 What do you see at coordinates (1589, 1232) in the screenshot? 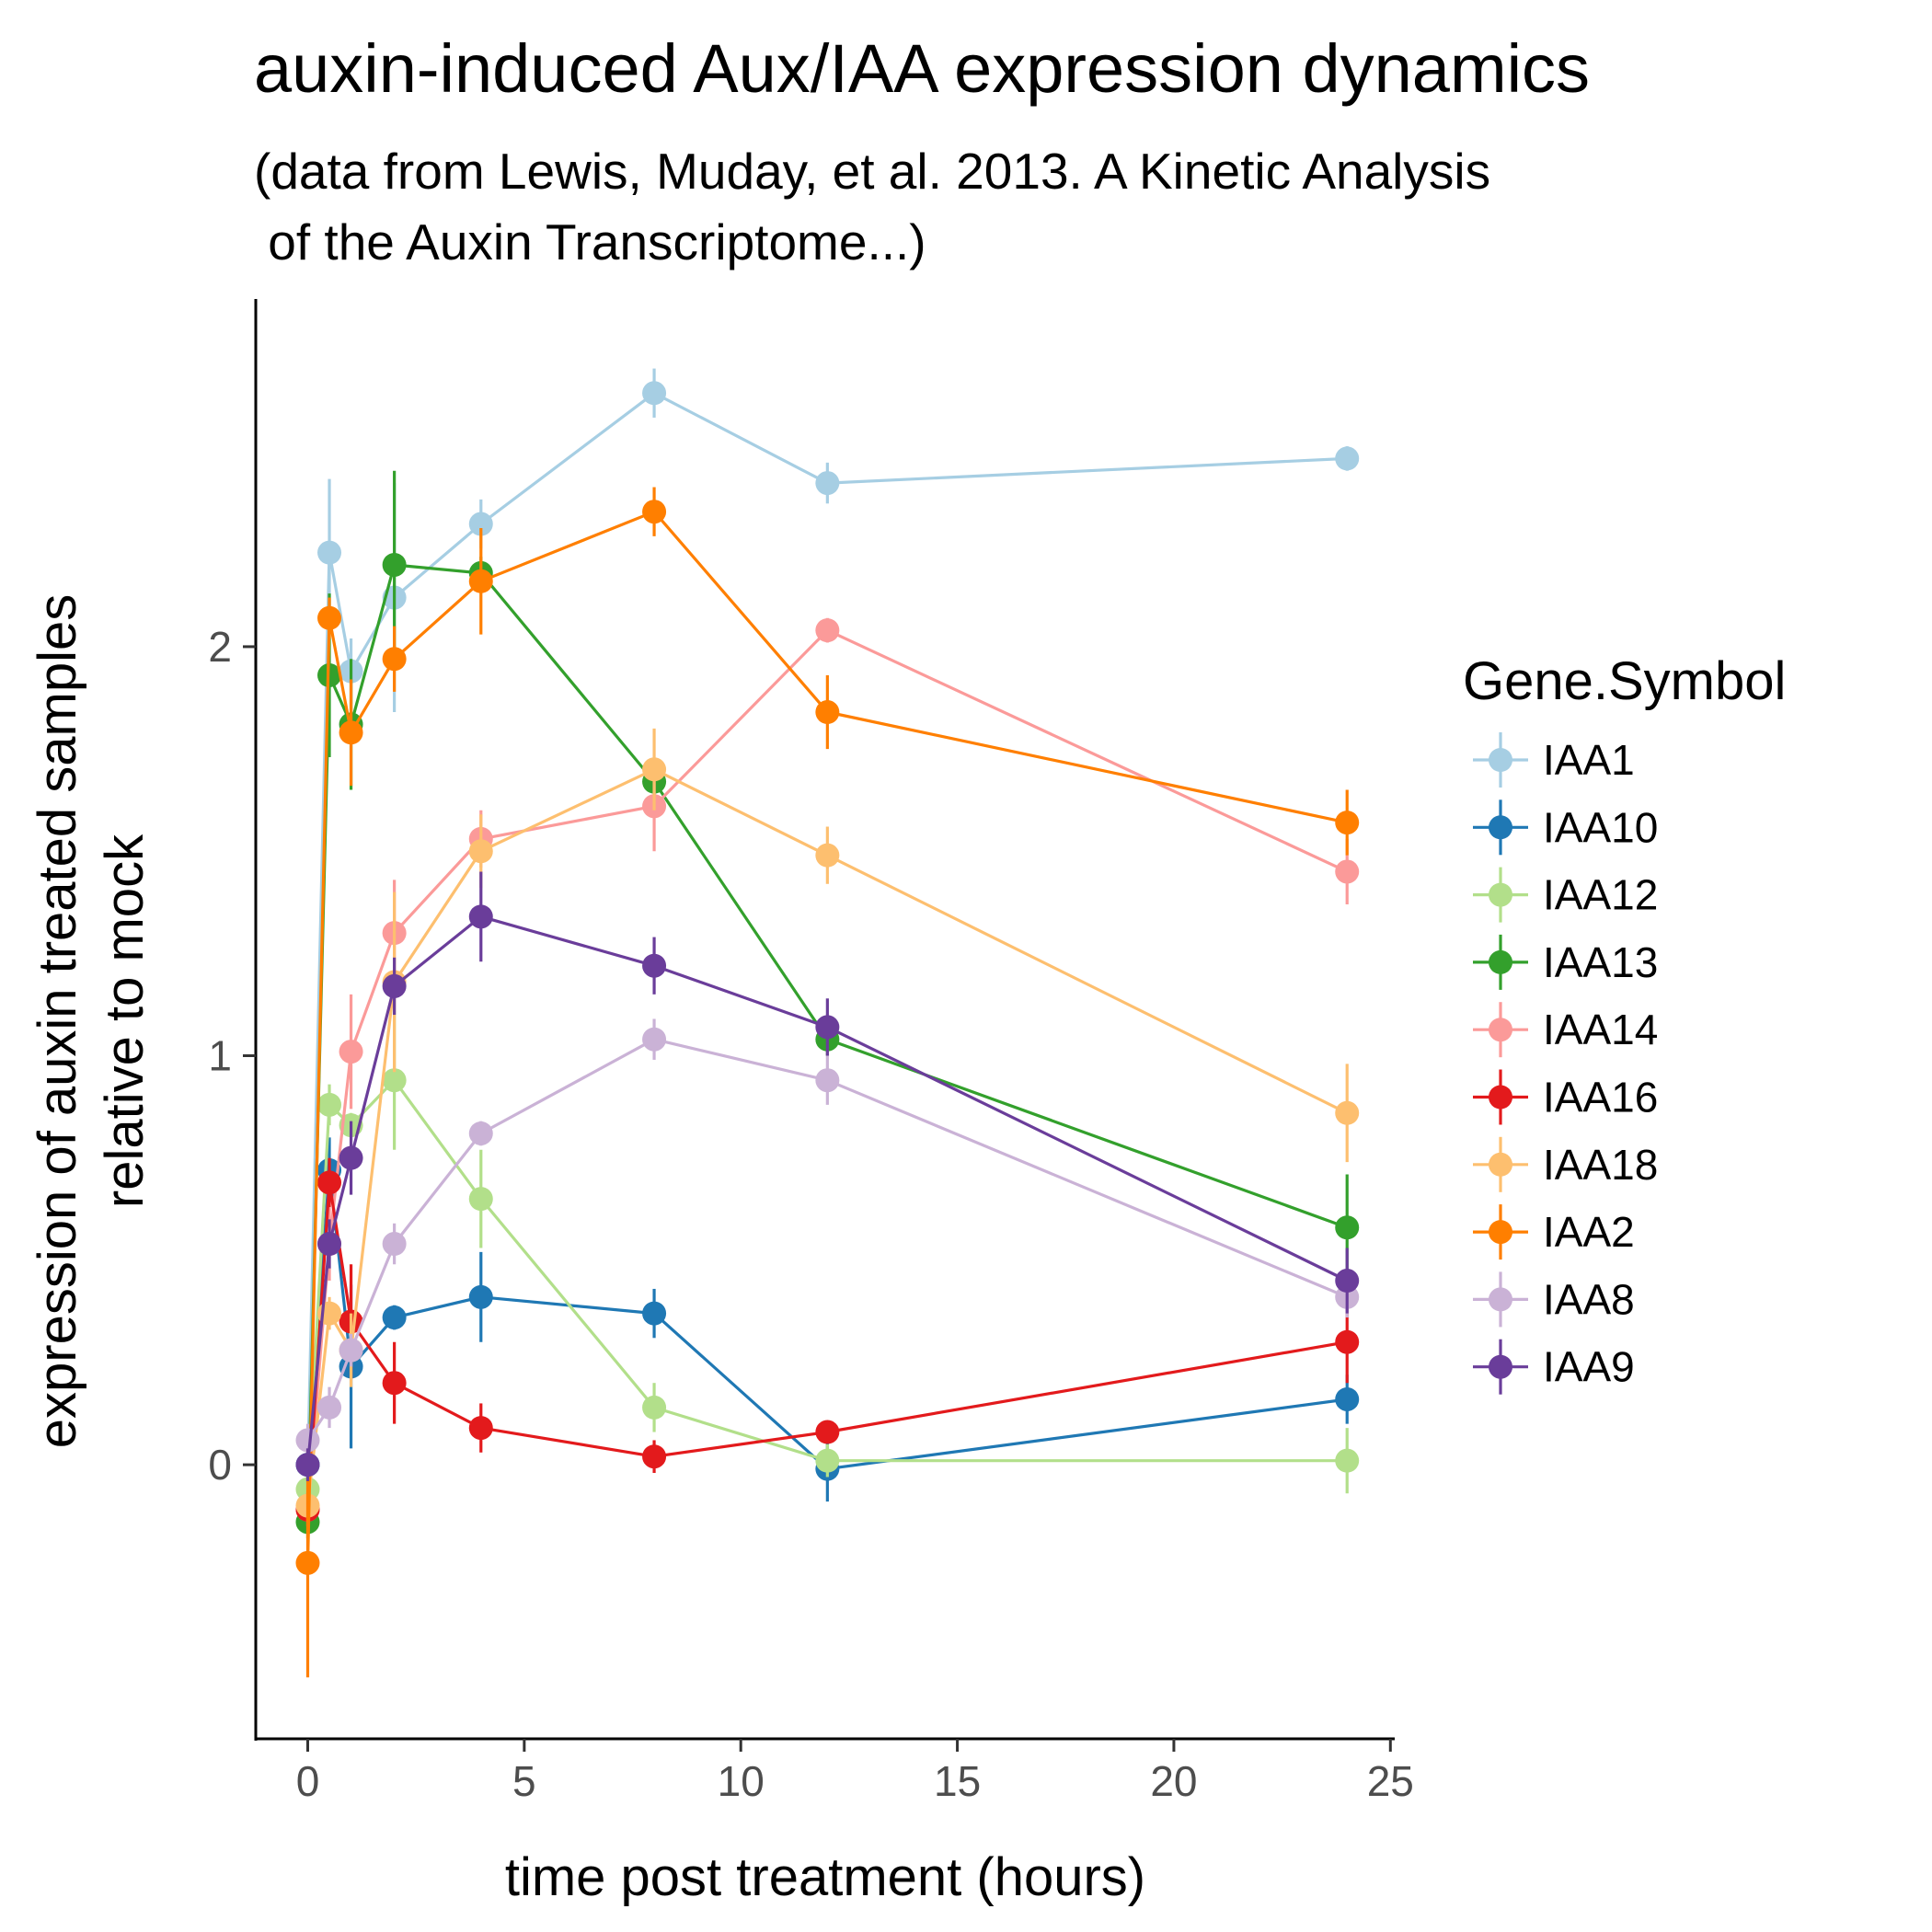
I see `legend-label: IAA2` at bounding box center [1589, 1232].